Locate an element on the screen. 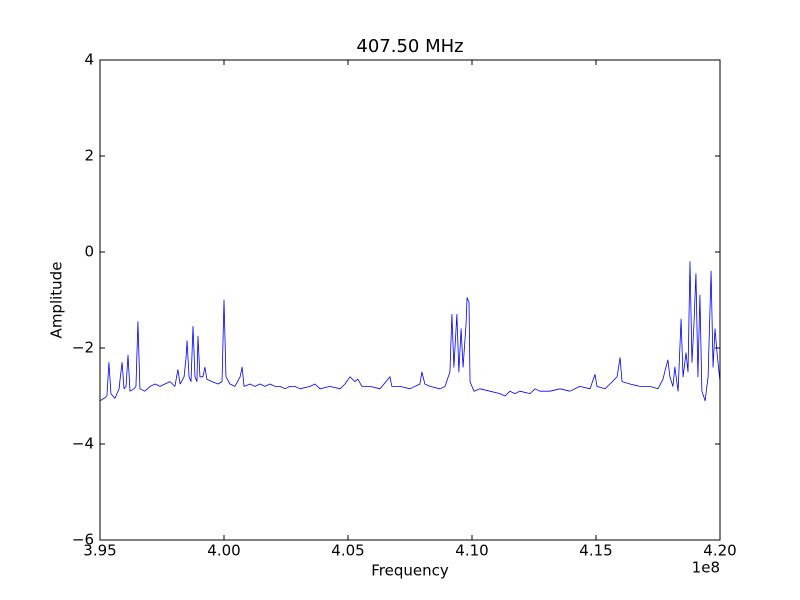  x-tick-label: 4.00 is located at coordinates (223, 551).